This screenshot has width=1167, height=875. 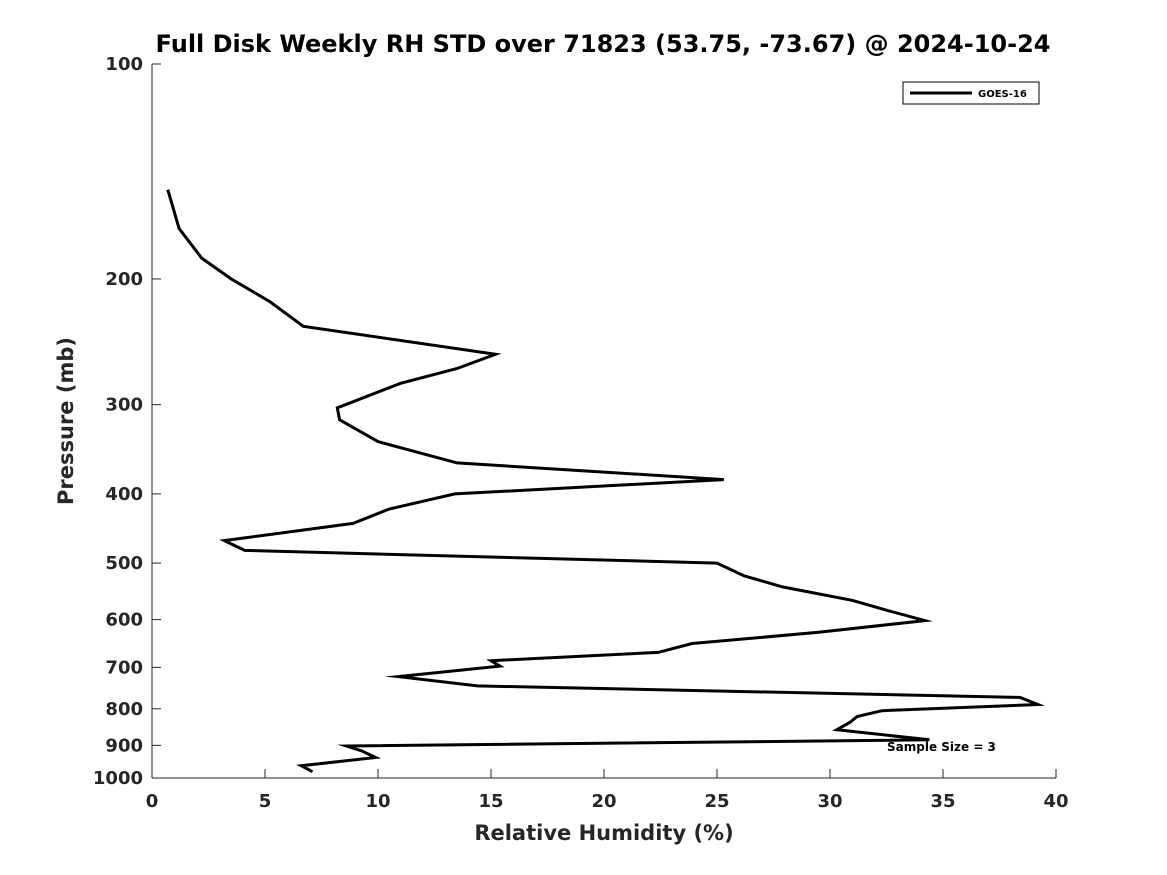 What do you see at coordinates (124, 279) in the screenshot?
I see `y-tick-label: 200` at bounding box center [124, 279].